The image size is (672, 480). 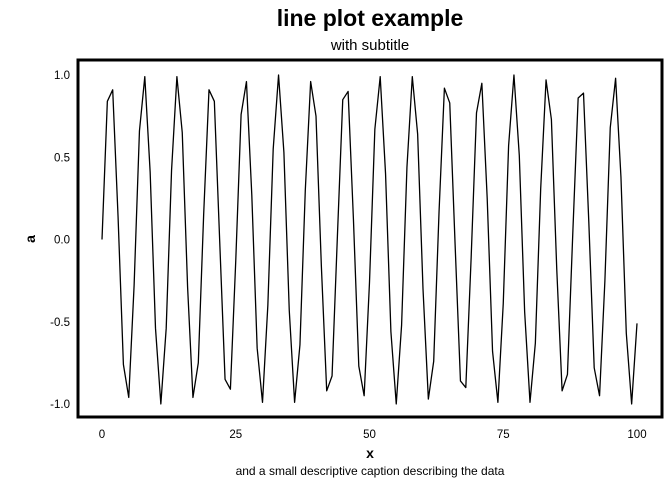 I want to click on x-tick-label: 0, so click(x=102, y=435).